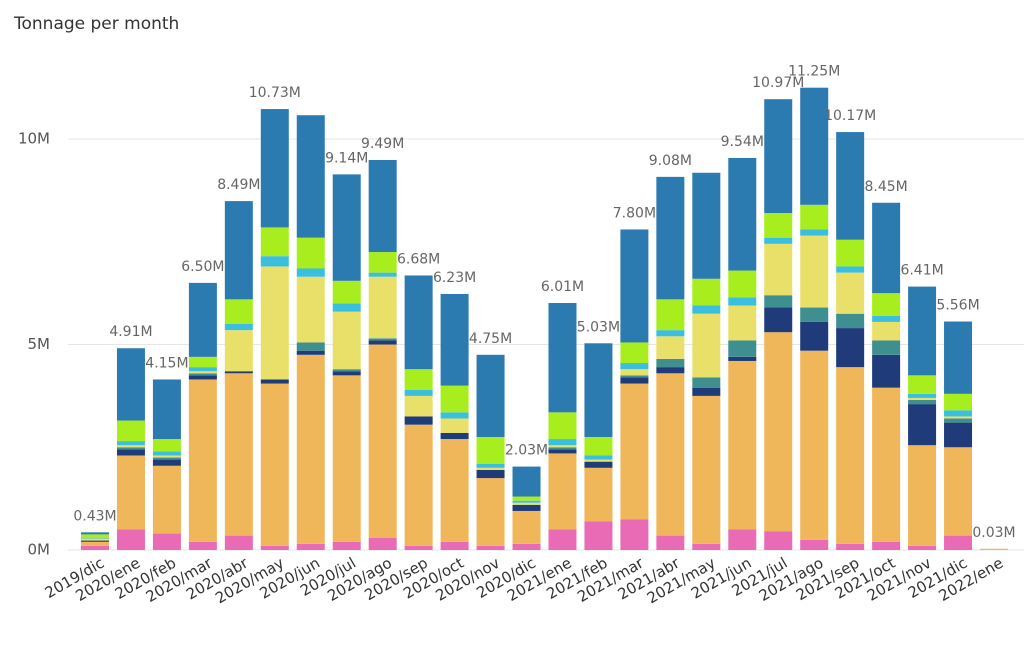 The height and width of the screenshot is (646, 1034). Describe the element at coordinates (275, 93) in the screenshot. I see `total-label: 10.73M` at that location.